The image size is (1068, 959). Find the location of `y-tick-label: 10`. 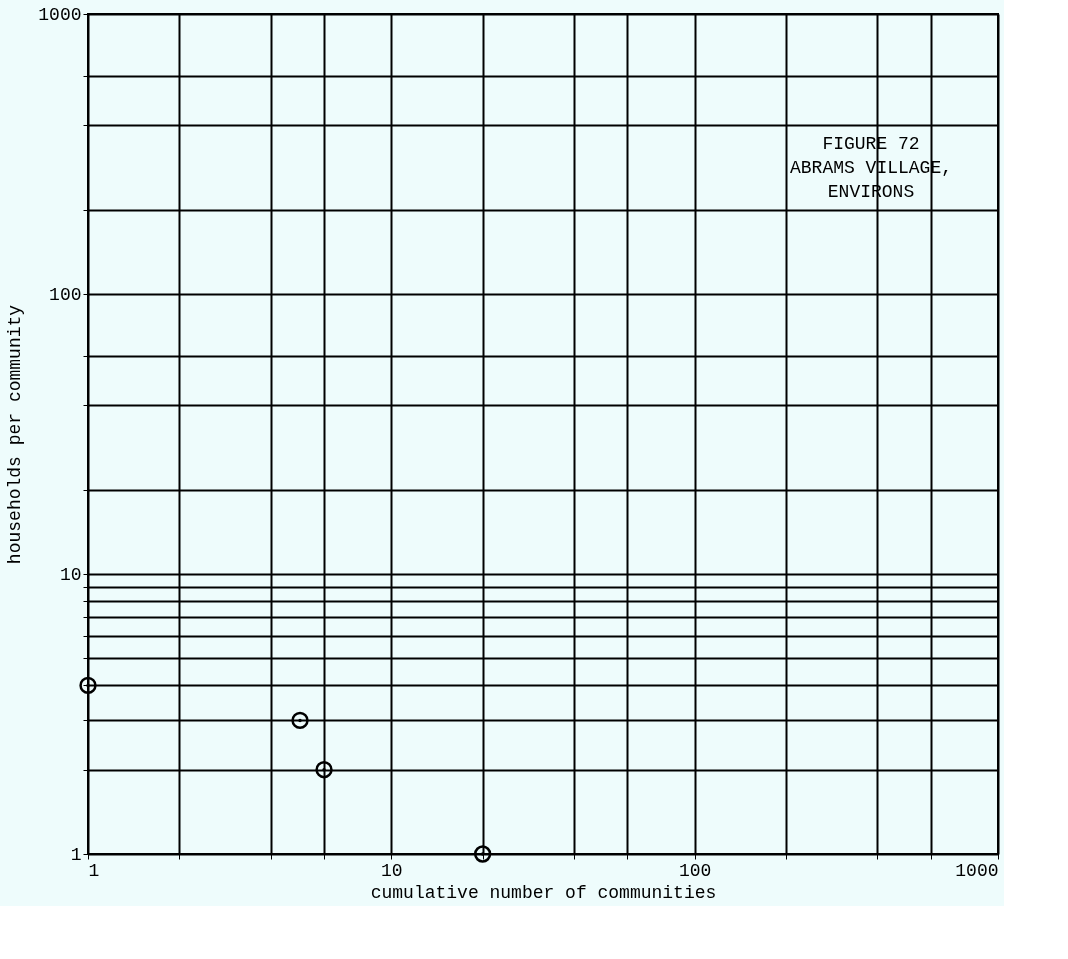

y-tick-label: 10 is located at coordinates (70, 574).